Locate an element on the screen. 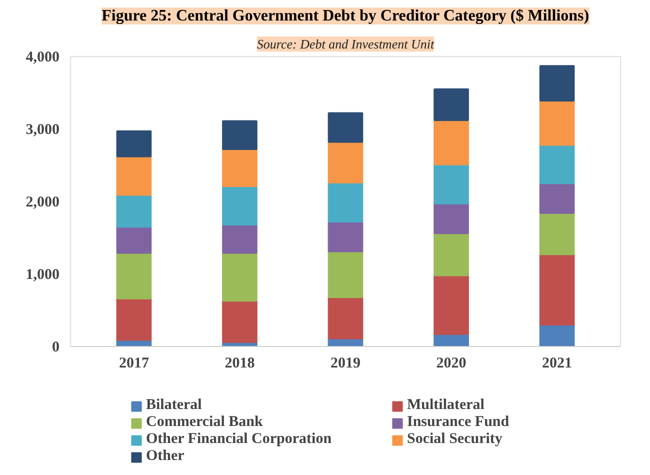  y-tick-label: 3,000 is located at coordinates (43, 130).